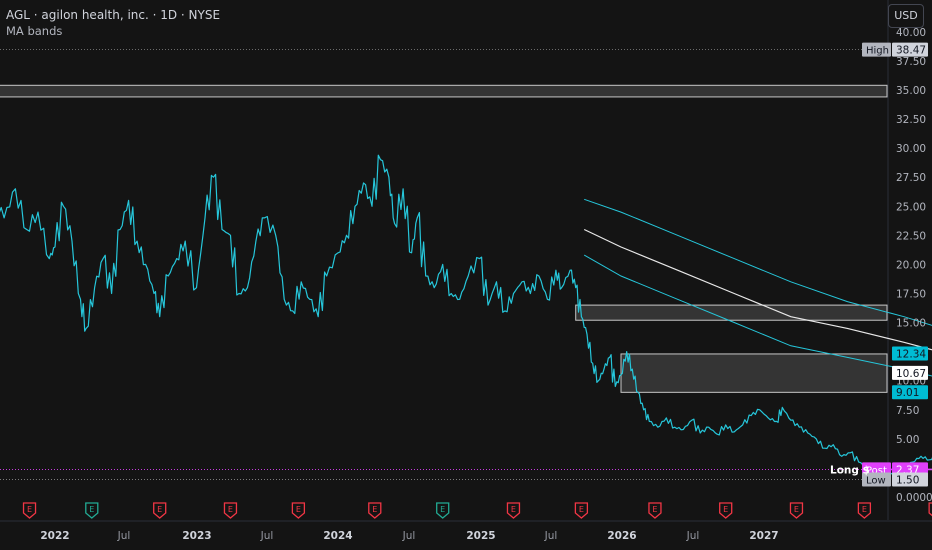 This screenshot has height=550, width=932. What do you see at coordinates (911, 120) in the screenshot?
I see `y-tick-label: 32.50` at bounding box center [911, 120].